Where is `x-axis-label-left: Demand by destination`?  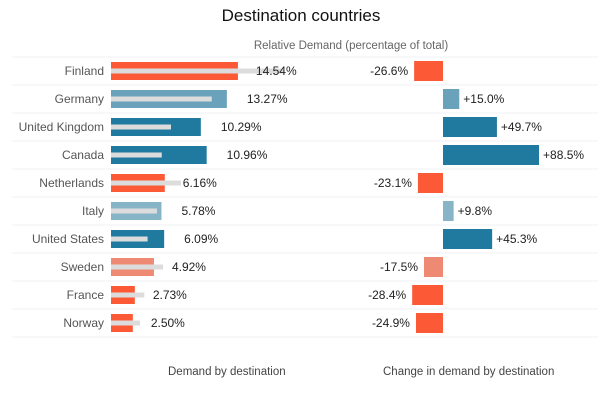 x-axis-label-left: Demand by destination is located at coordinates (227, 372).